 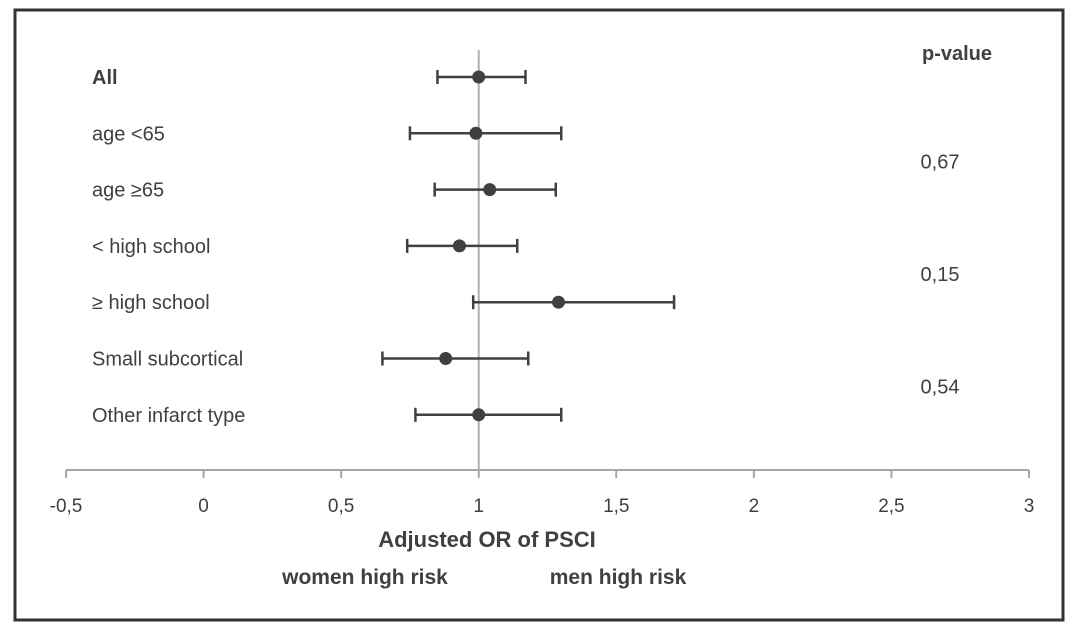 I want to click on x-axis-title: Adjusted OR of PSCI, so click(x=487, y=539).